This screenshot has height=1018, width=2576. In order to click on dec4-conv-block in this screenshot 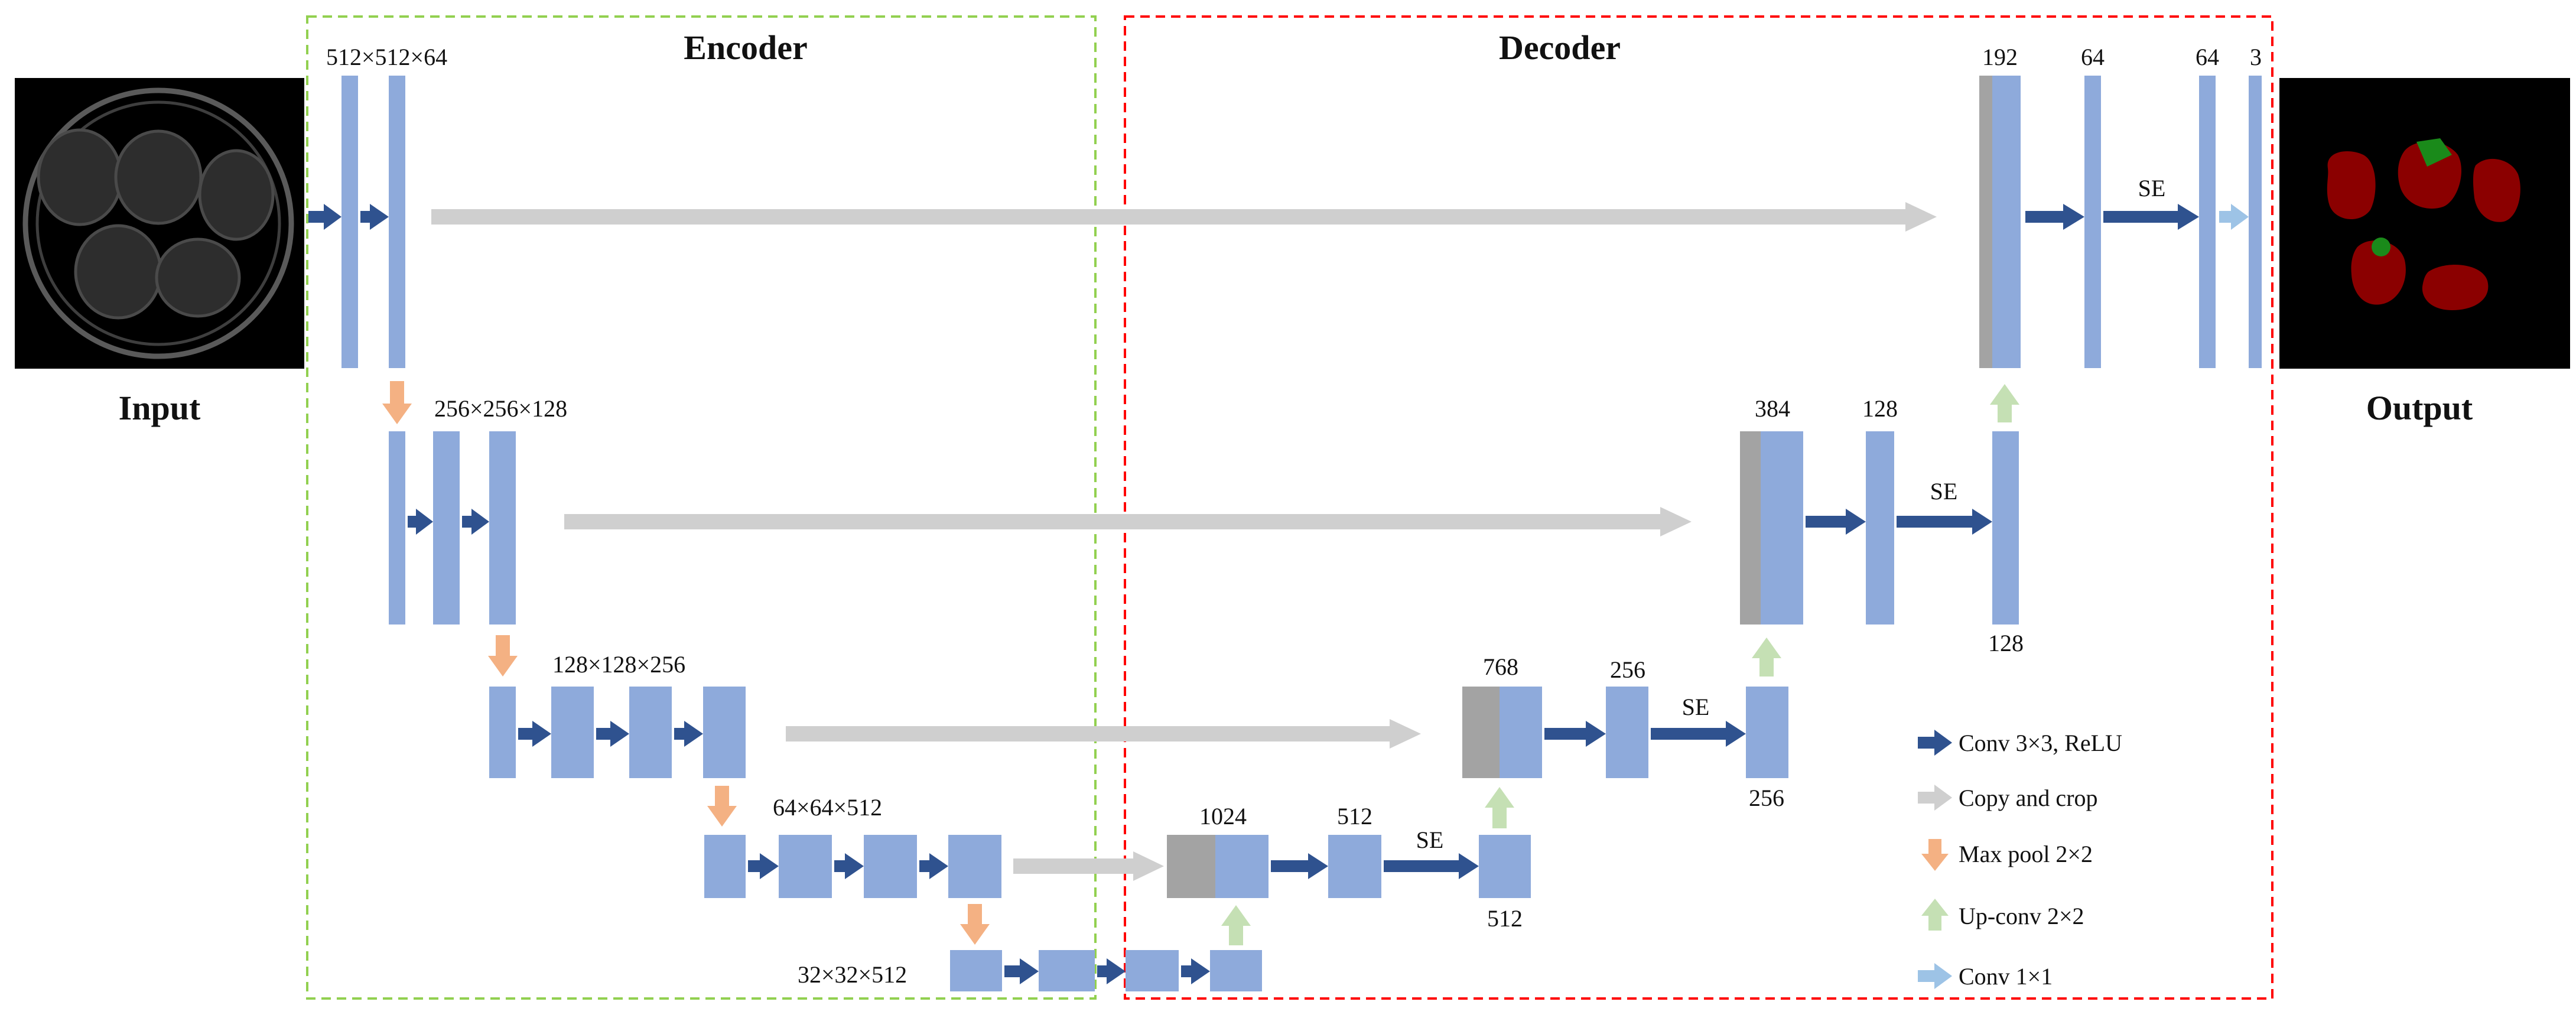, I will do `click(1354, 866)`.